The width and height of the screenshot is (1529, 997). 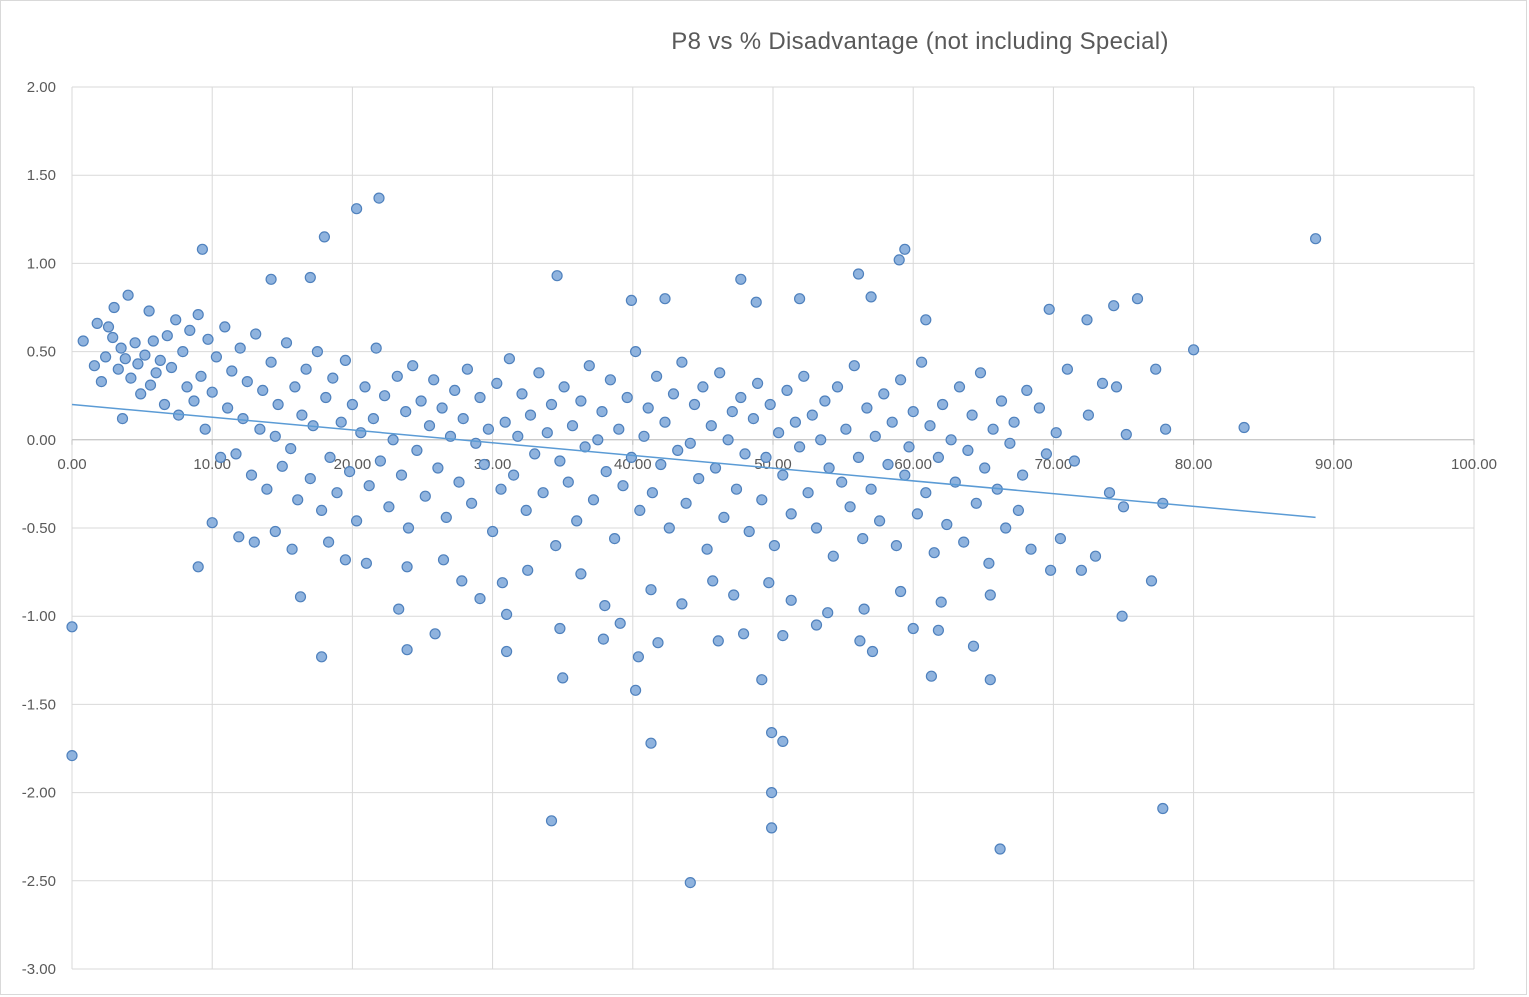 What do you see at coordinates (633, 464) in the screenshot?
I see `x-tick-label: 40.00` at bounding box center [633, 464].